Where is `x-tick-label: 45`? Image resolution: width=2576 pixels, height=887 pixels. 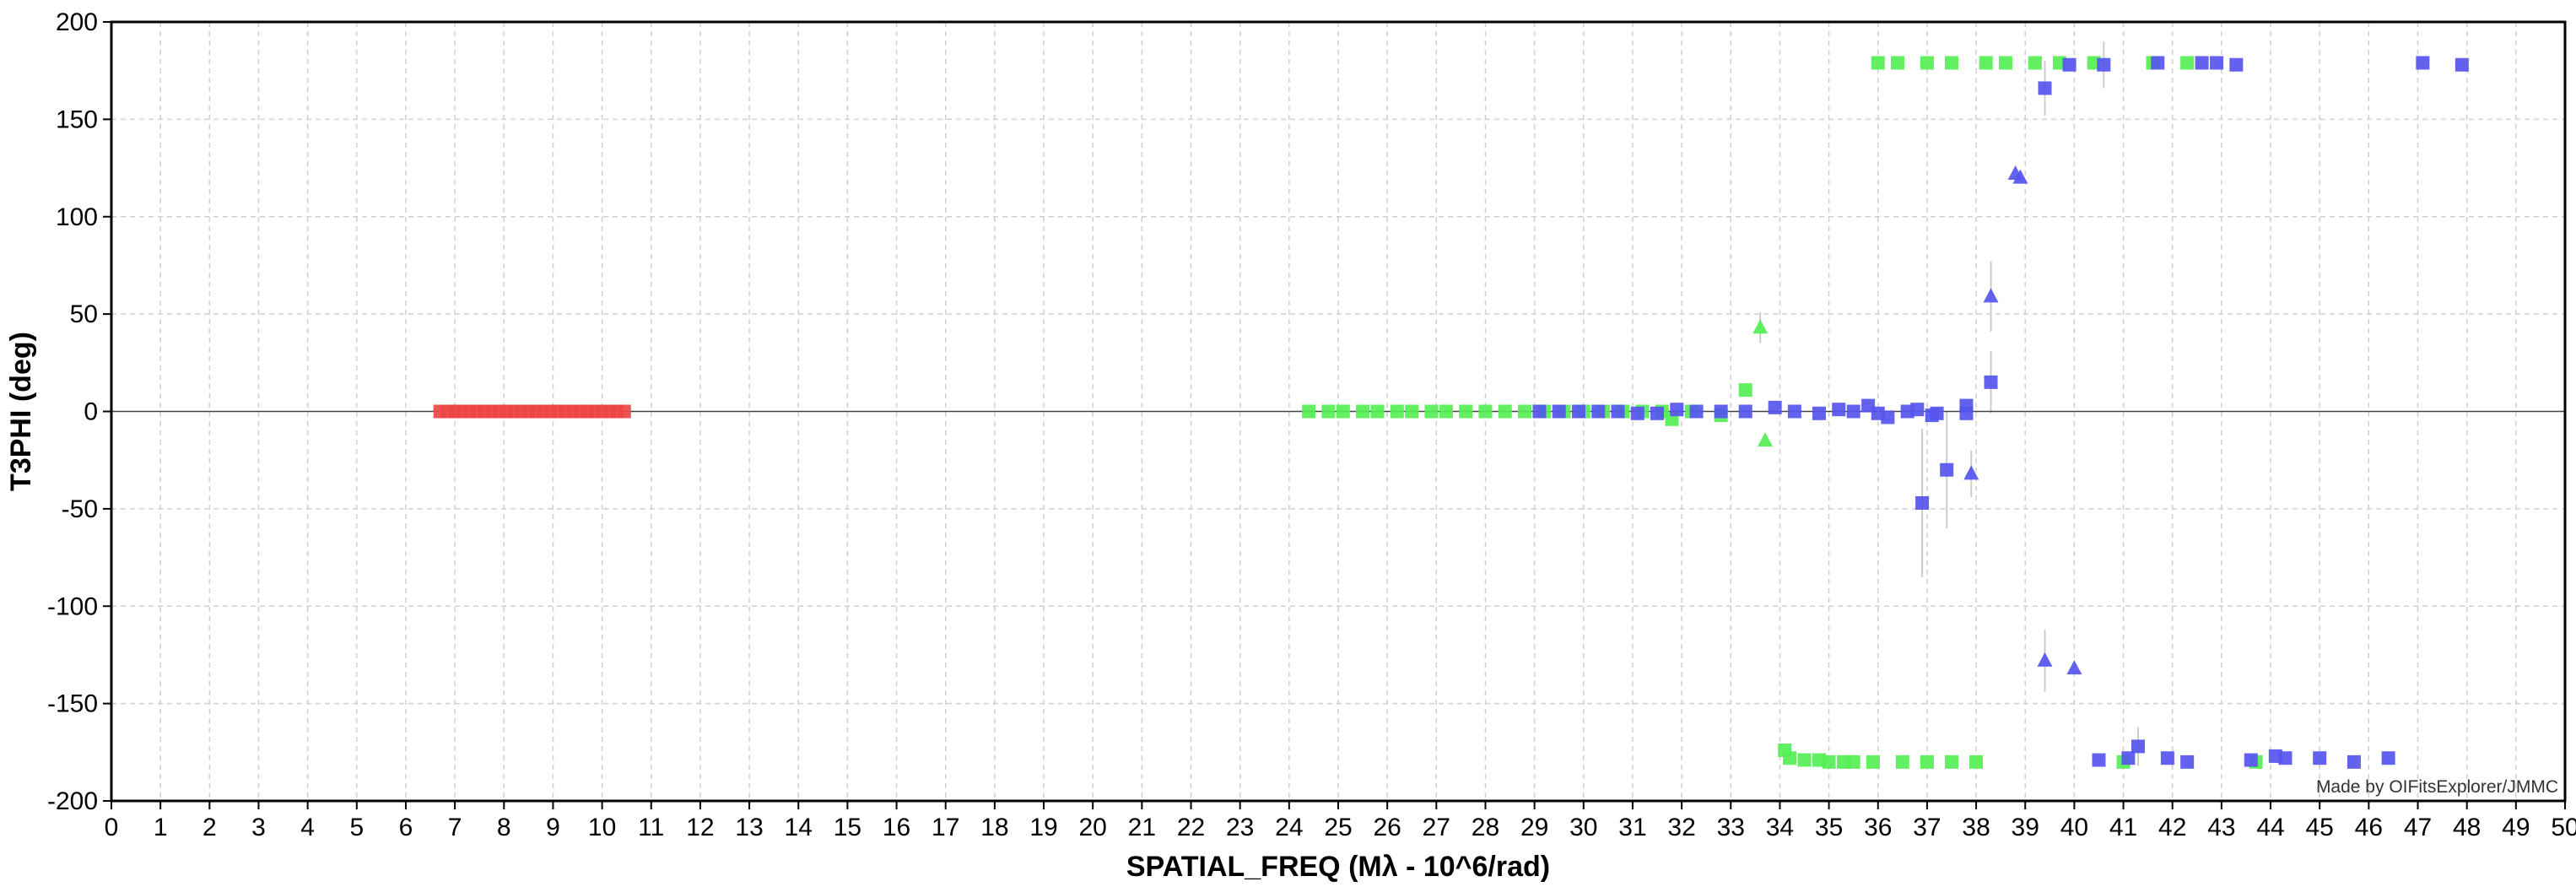 x-tick-label: 45 is located at coordinates (2320, 827).